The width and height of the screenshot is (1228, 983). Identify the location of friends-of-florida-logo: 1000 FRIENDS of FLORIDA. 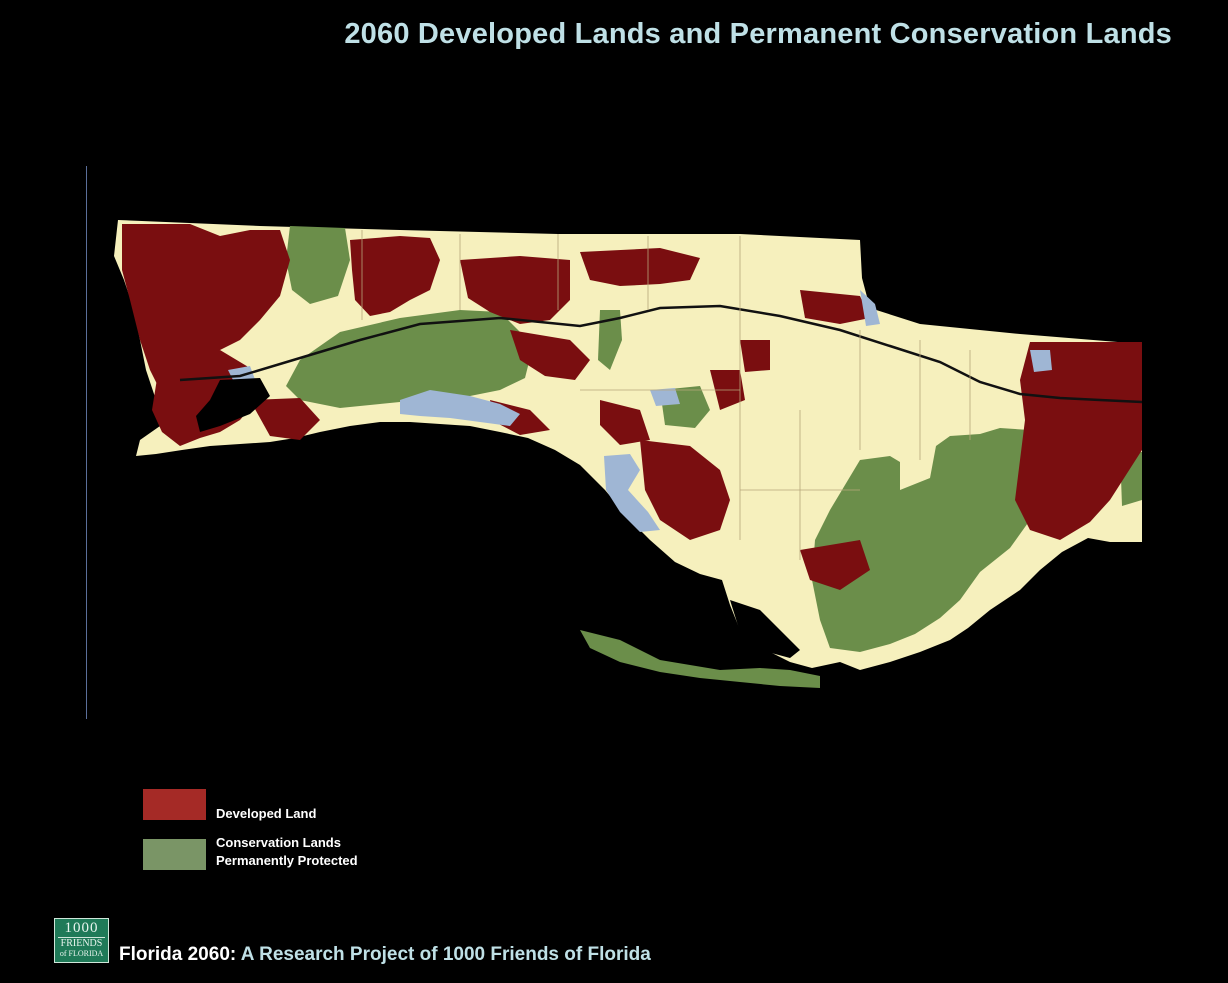
(81, 940).